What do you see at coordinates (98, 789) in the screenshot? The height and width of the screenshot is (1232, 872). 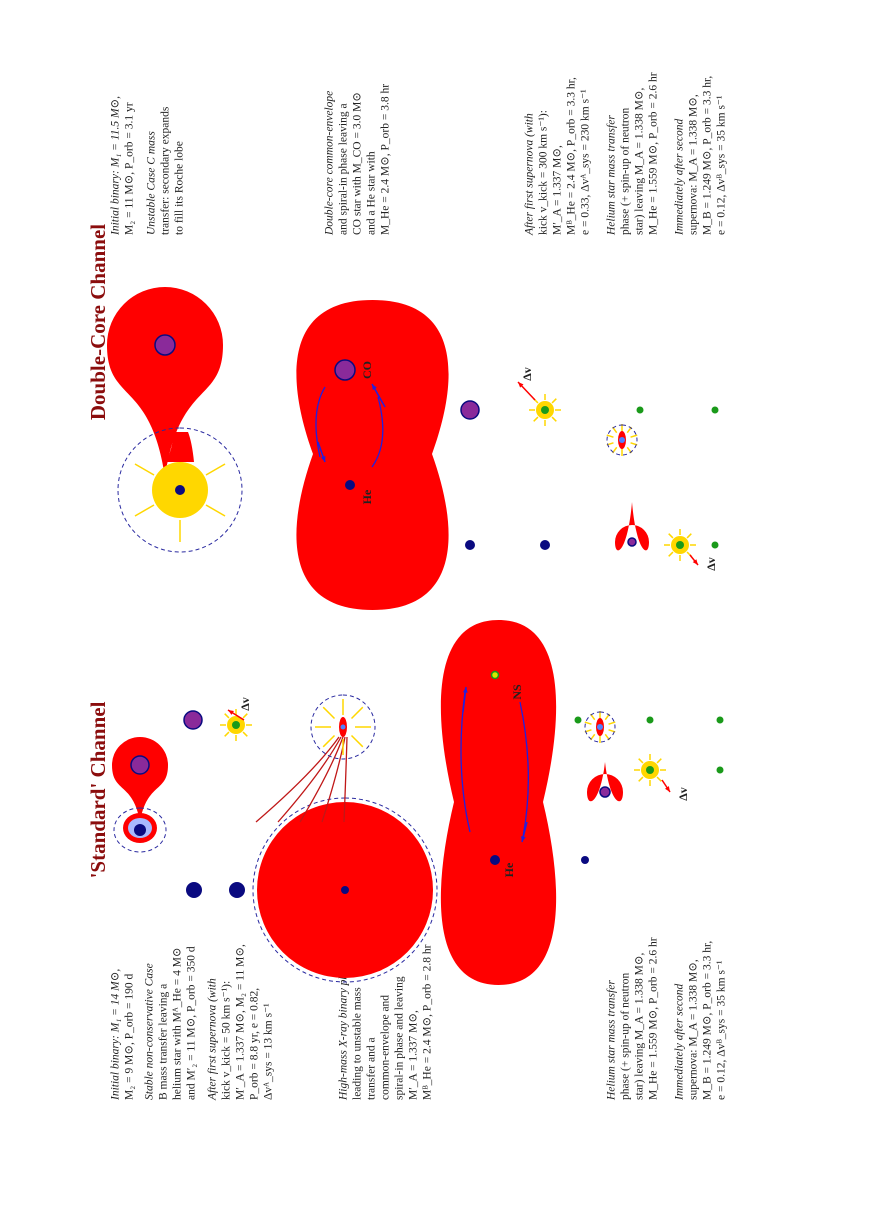 I see `standard-title: 'Standard' Channel` at bounding box center [98, 789].